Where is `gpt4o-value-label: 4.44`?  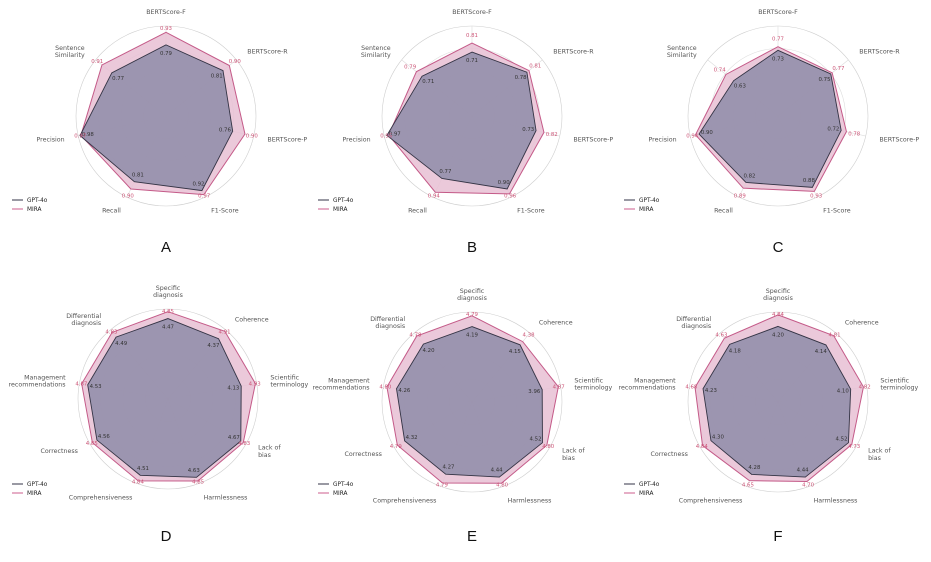 gpt4o-value-label: 4.44 is located at coordinates (497, 471).